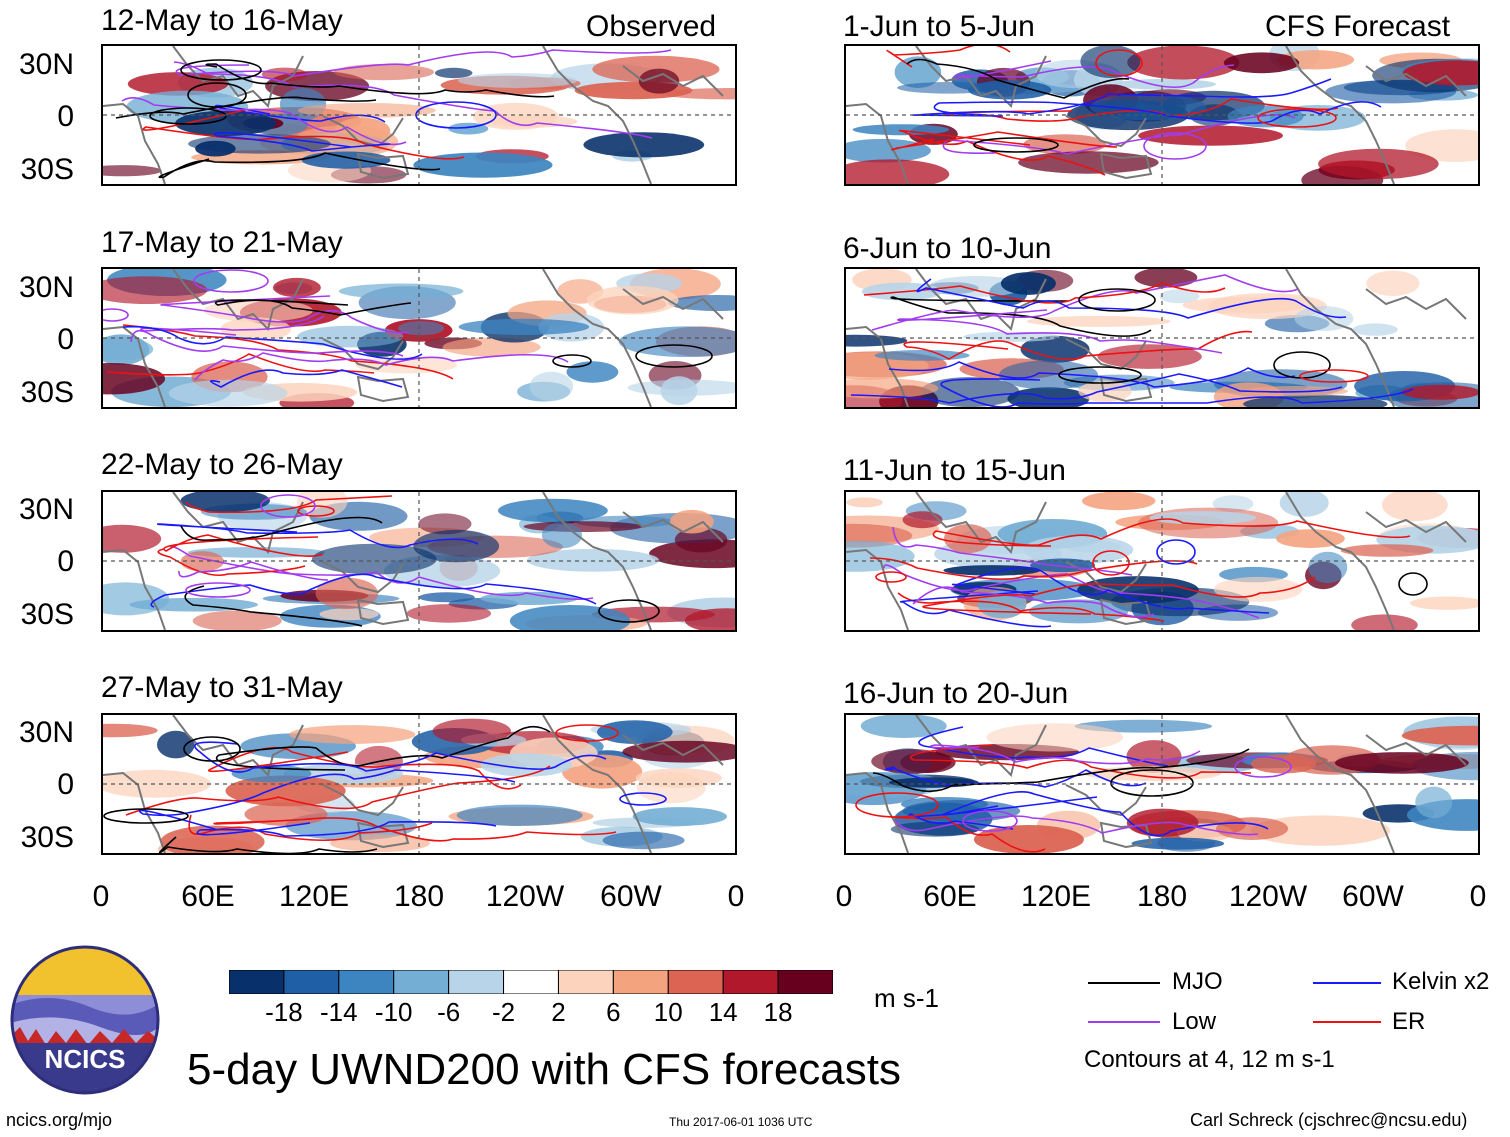 The height and width of the screenshot is (1137, 1510). I want to click on observed-header: Observed, so click(651, 26).